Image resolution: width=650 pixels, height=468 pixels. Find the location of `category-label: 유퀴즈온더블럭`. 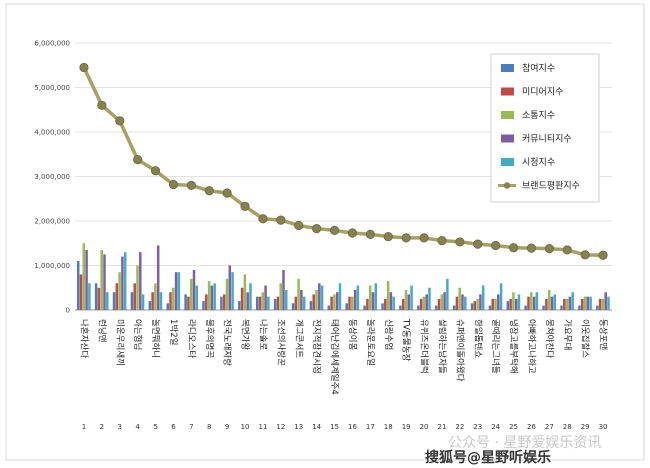

category-label: 유퀴즈온더블럭 is located at coordinates (424, 346).